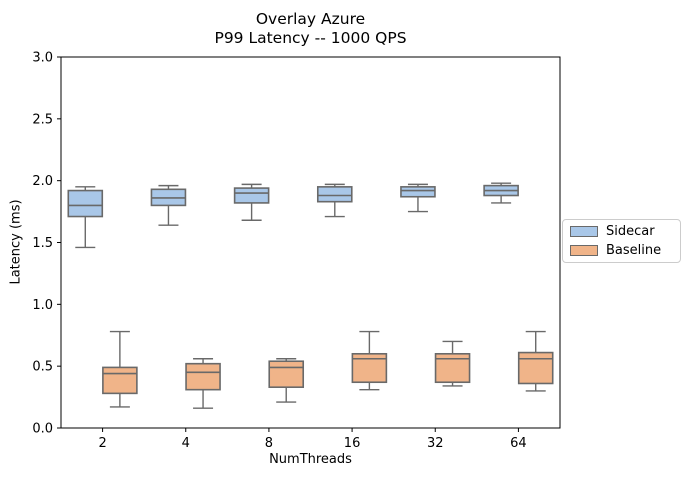 This screenshot has height=480, width=683. I want to click on x-tick-label: 64, so click(518, 443).